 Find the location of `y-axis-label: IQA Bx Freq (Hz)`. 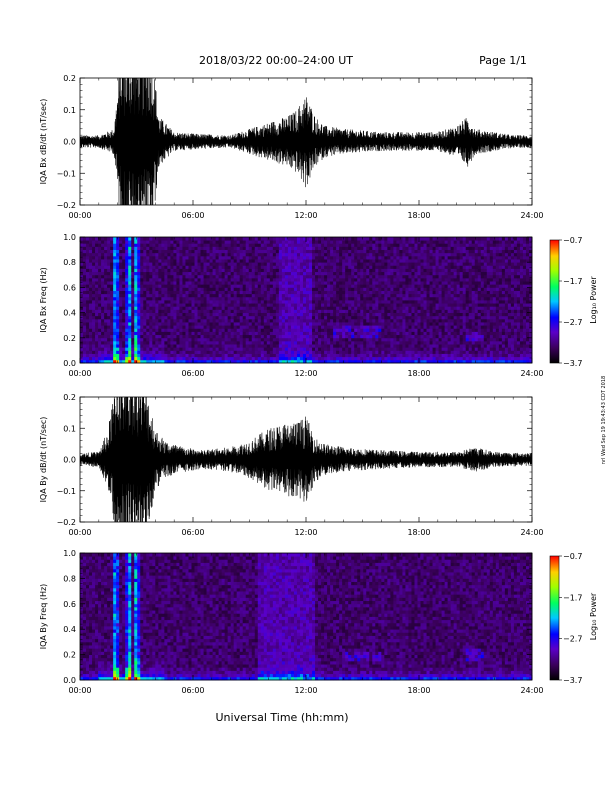

y-axis-label: IQA Bx Freq (Hz) is located at coordinates (43, 300).